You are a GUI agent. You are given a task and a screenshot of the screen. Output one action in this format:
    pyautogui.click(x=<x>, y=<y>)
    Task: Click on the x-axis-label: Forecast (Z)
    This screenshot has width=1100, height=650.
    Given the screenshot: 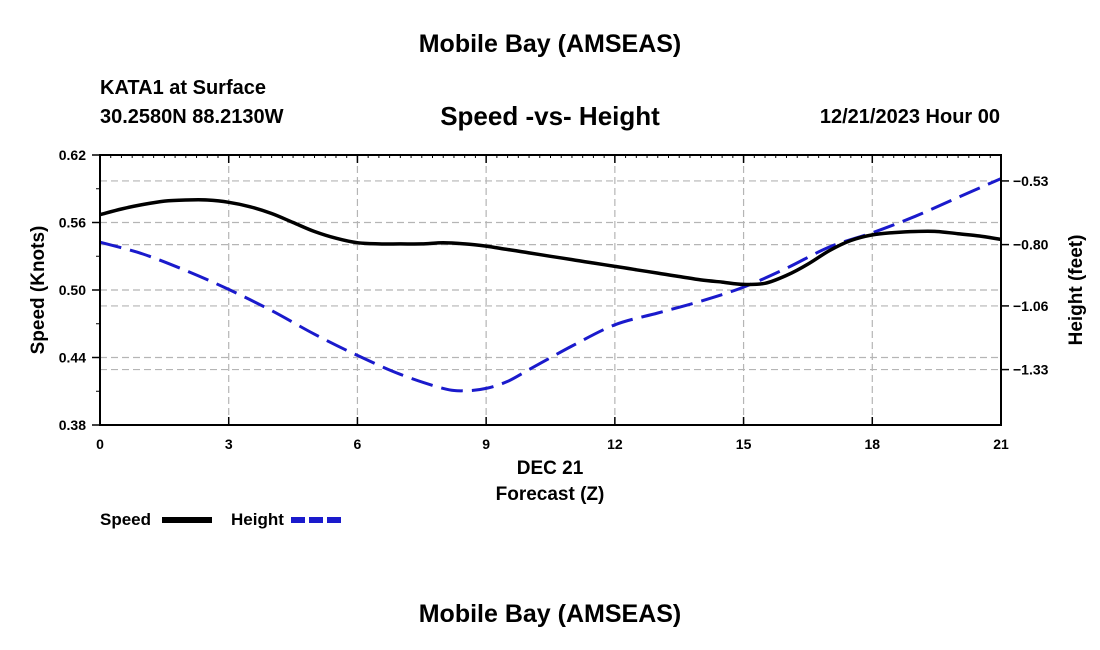 What is the action you would take?
    pyautogui.click(x=550, y=494)
    